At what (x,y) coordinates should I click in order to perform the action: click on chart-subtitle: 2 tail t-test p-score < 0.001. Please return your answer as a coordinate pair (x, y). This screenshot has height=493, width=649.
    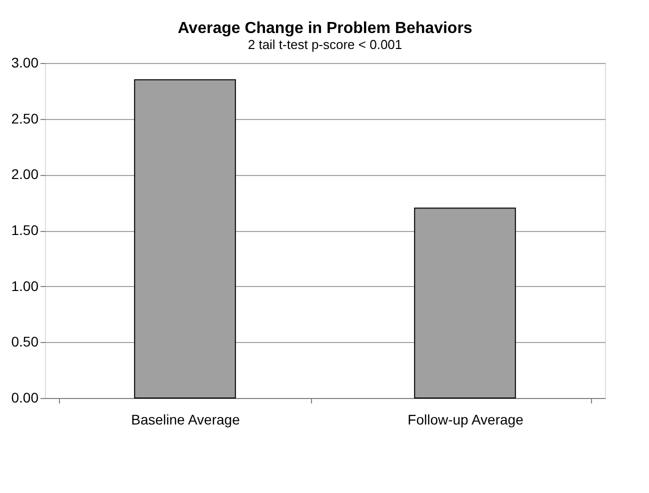
    Looking at the image, I should click on (325, 44).